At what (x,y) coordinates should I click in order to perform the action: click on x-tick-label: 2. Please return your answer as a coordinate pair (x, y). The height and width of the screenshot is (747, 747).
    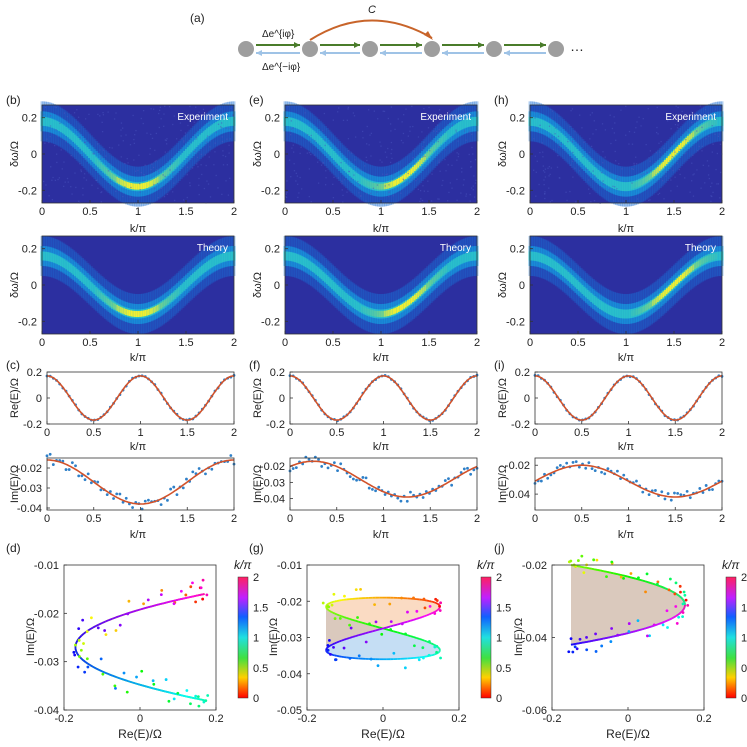
    Looking at the image, I should click on (234, 343).